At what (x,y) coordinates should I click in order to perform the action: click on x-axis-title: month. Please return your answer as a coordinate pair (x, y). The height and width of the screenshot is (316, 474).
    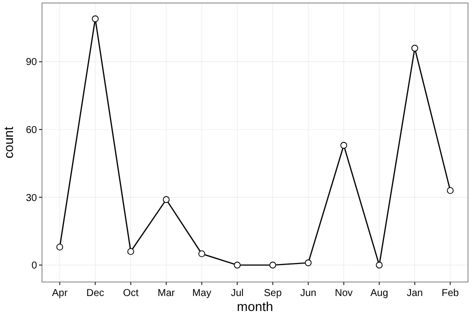
    Looking at the image, I should click on (255, 306).